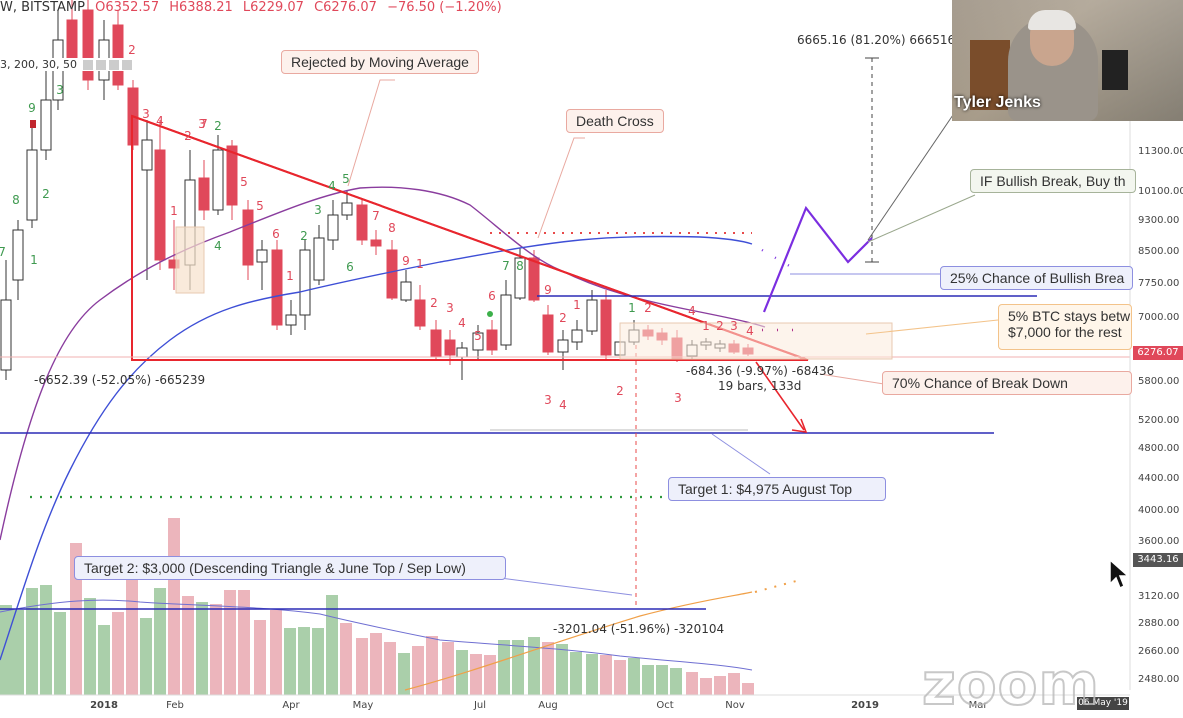  What do you see at coordinates (664, 705) in the screenshot?
I see `time-tick-label: Oct` at bounding box center [664, 705].